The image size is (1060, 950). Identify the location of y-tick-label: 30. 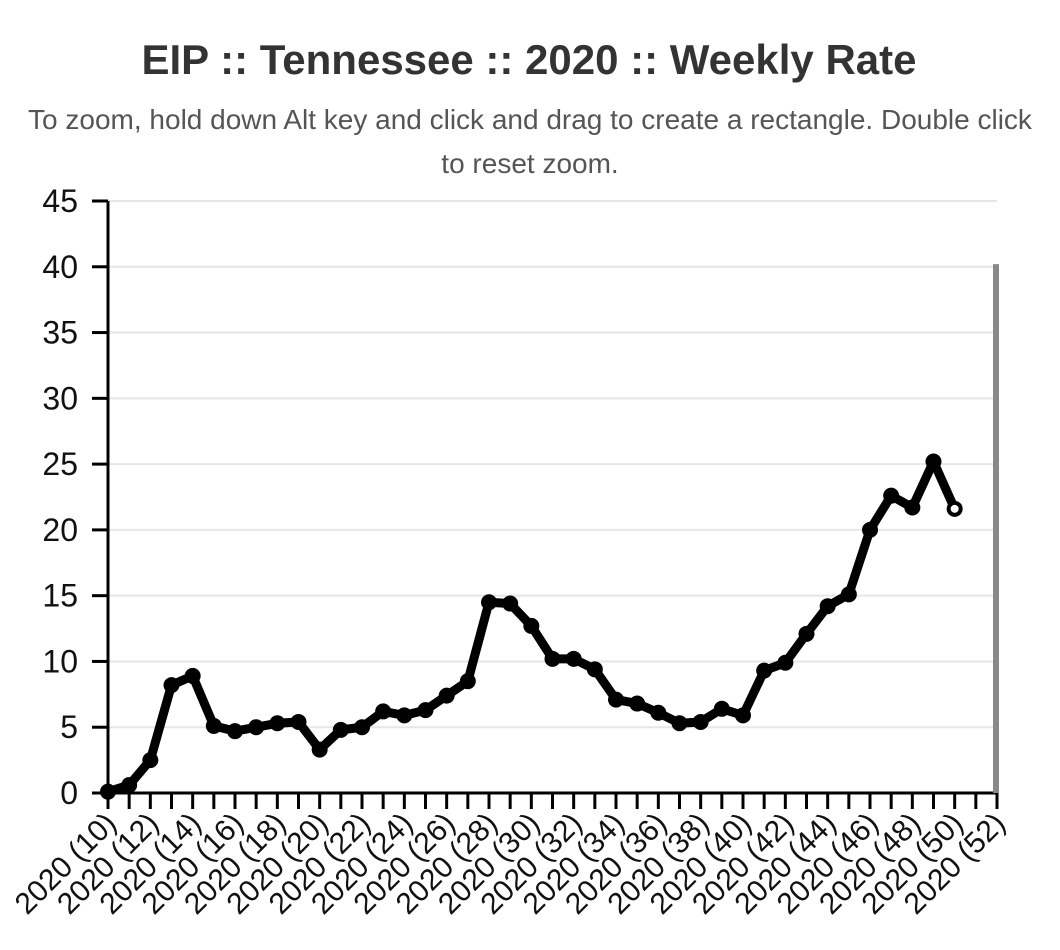
(60, 398).